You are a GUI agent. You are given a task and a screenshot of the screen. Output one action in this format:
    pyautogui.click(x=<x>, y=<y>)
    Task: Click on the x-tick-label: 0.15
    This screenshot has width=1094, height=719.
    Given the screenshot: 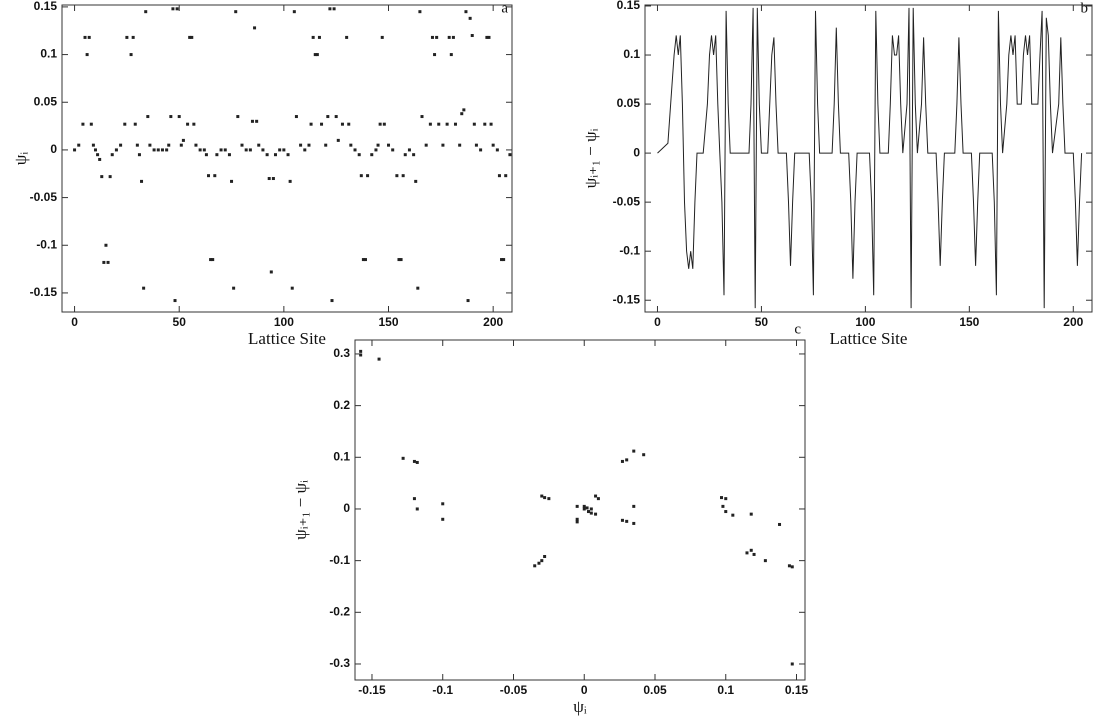 What is the action you would take?
    pyautogui.click(x=797, y=690)
    